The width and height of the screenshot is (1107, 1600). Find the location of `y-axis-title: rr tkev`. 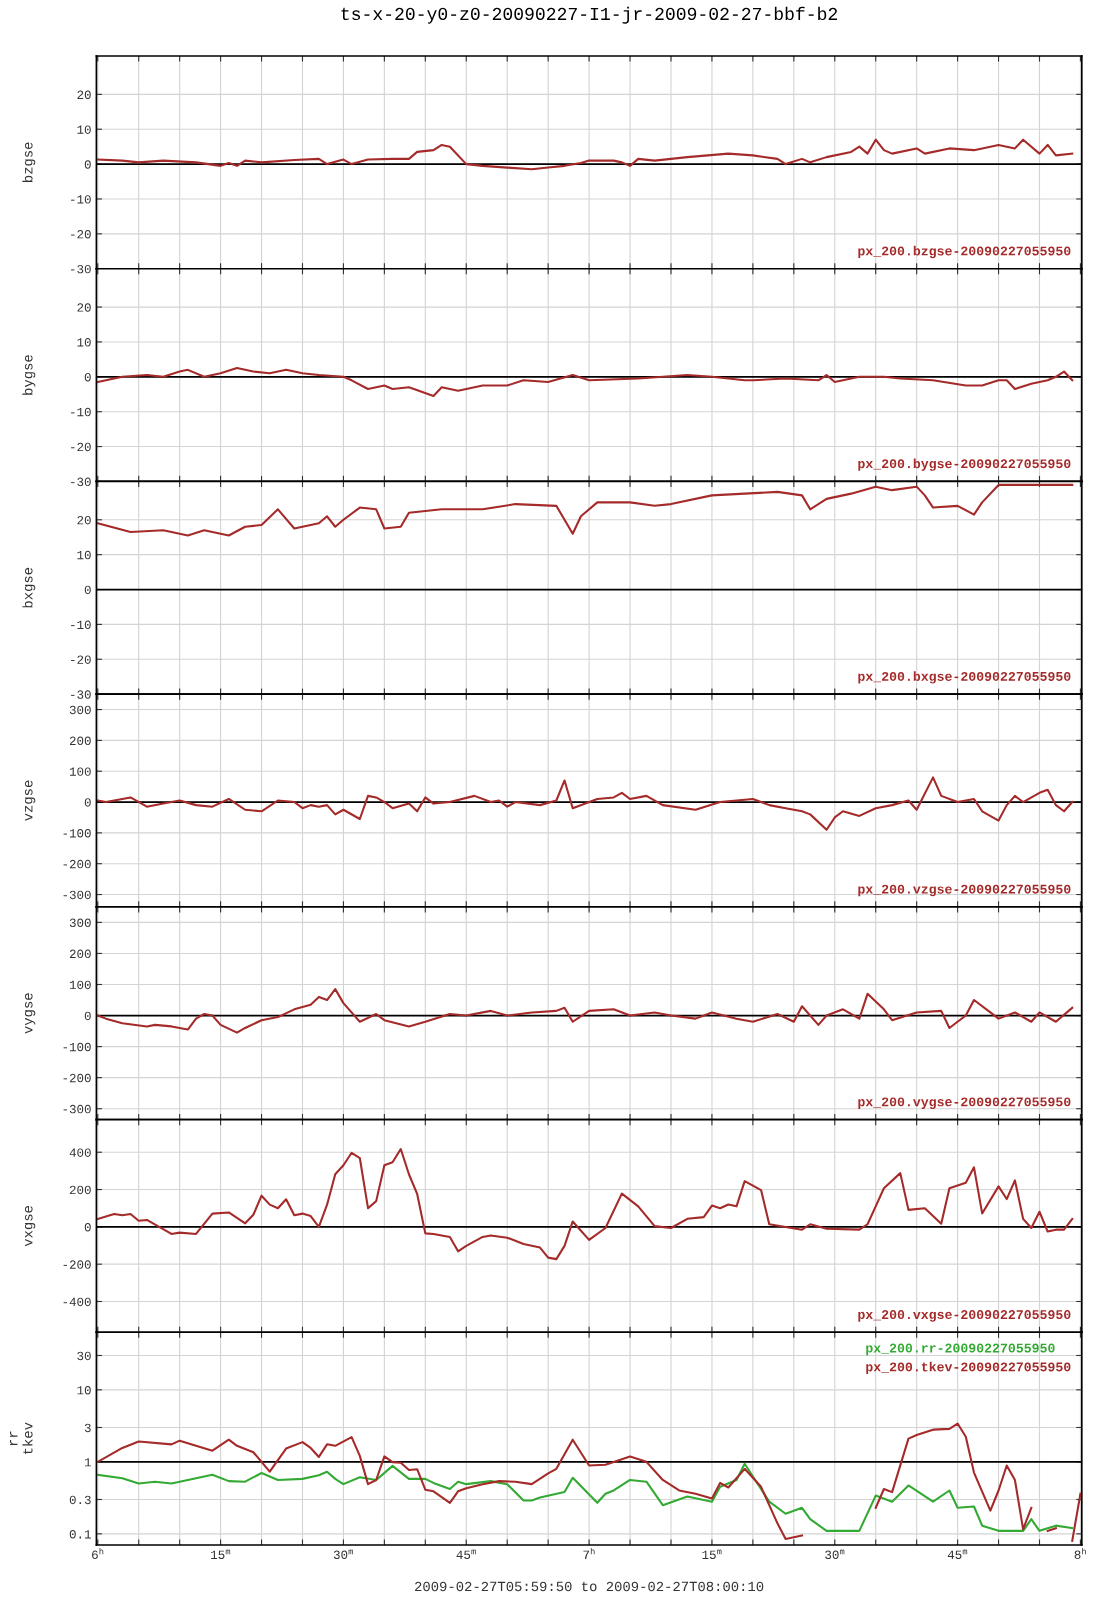

y-axis-title: rr tkev is located at coordinates (21, 1438).